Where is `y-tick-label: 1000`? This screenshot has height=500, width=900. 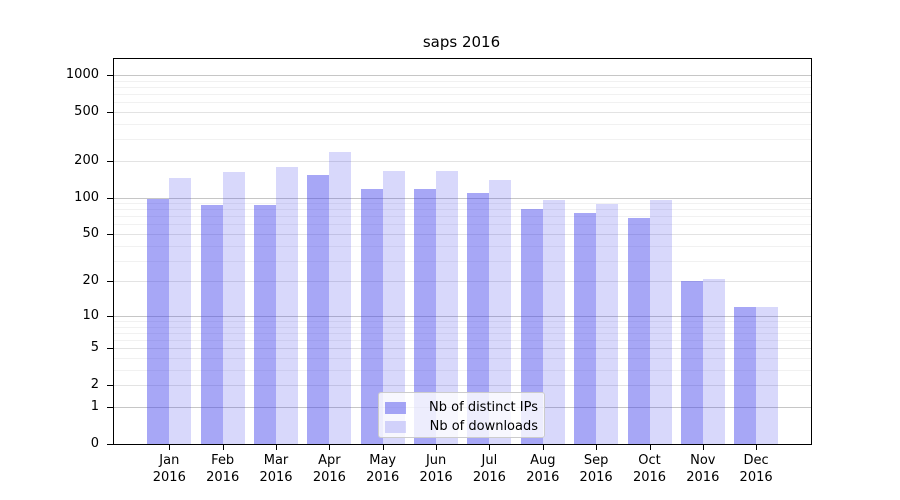
y-tick-label: 1000 is located at coordinates (82, 74).